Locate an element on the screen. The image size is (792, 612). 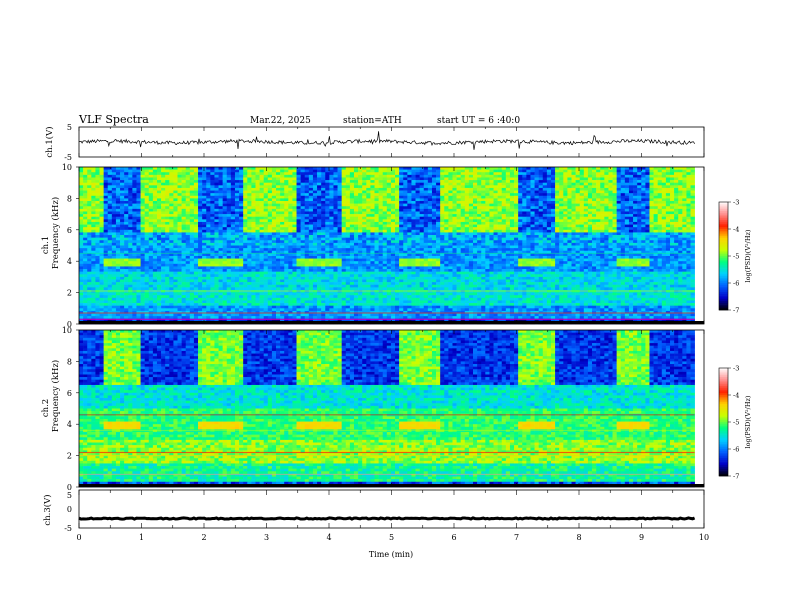
ch2-spec-y-ticks: 0 2 4 6 8 10 is located at coordinates (70, 409).